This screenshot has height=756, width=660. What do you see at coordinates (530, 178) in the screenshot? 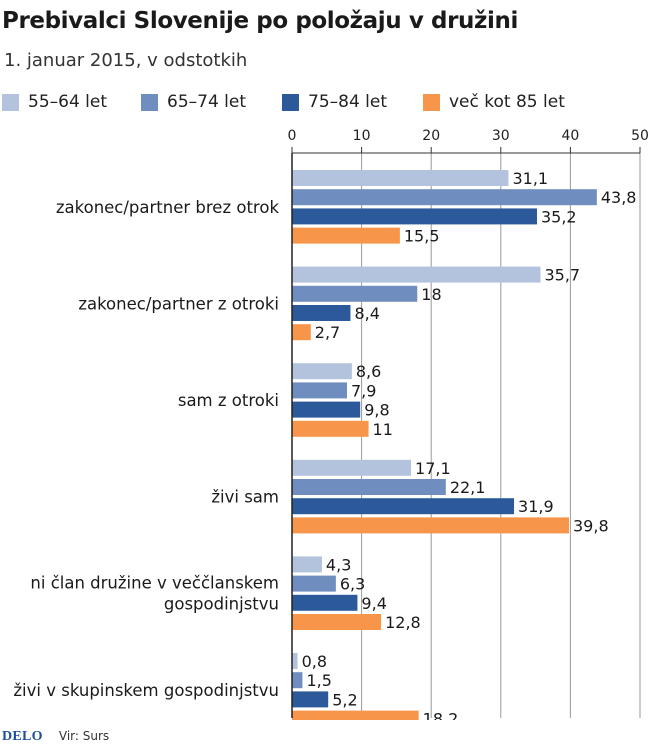
I see `value-label: 31,1` at bounding box center [530, 178].